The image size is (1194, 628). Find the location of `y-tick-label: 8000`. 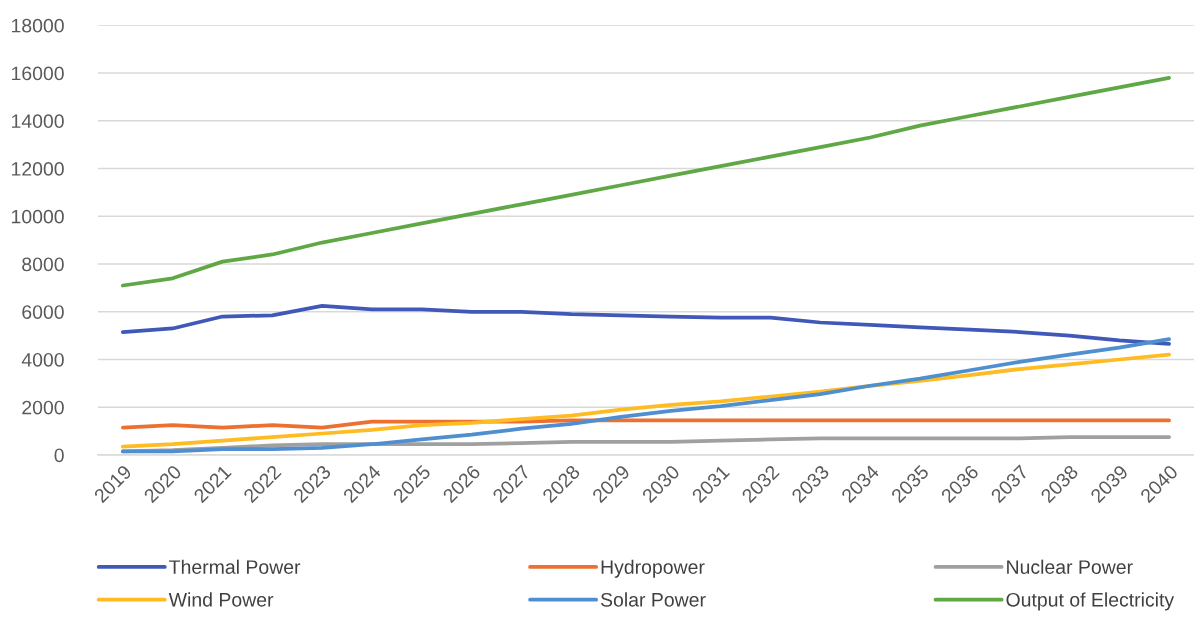

y-tick-label: 8000 is located at coordinates (43, 264).